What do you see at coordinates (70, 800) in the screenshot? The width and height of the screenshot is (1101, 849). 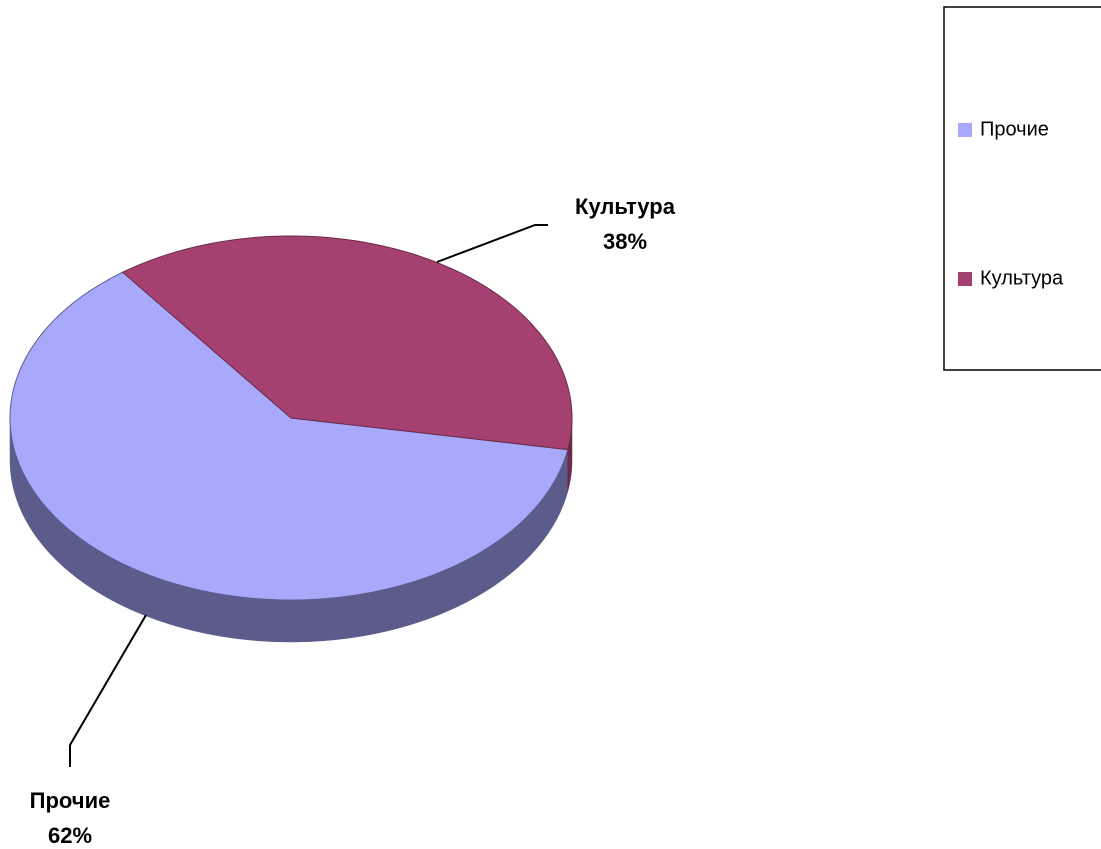 I see `data-label-category: Прочие` at bounding box center [70, 800].